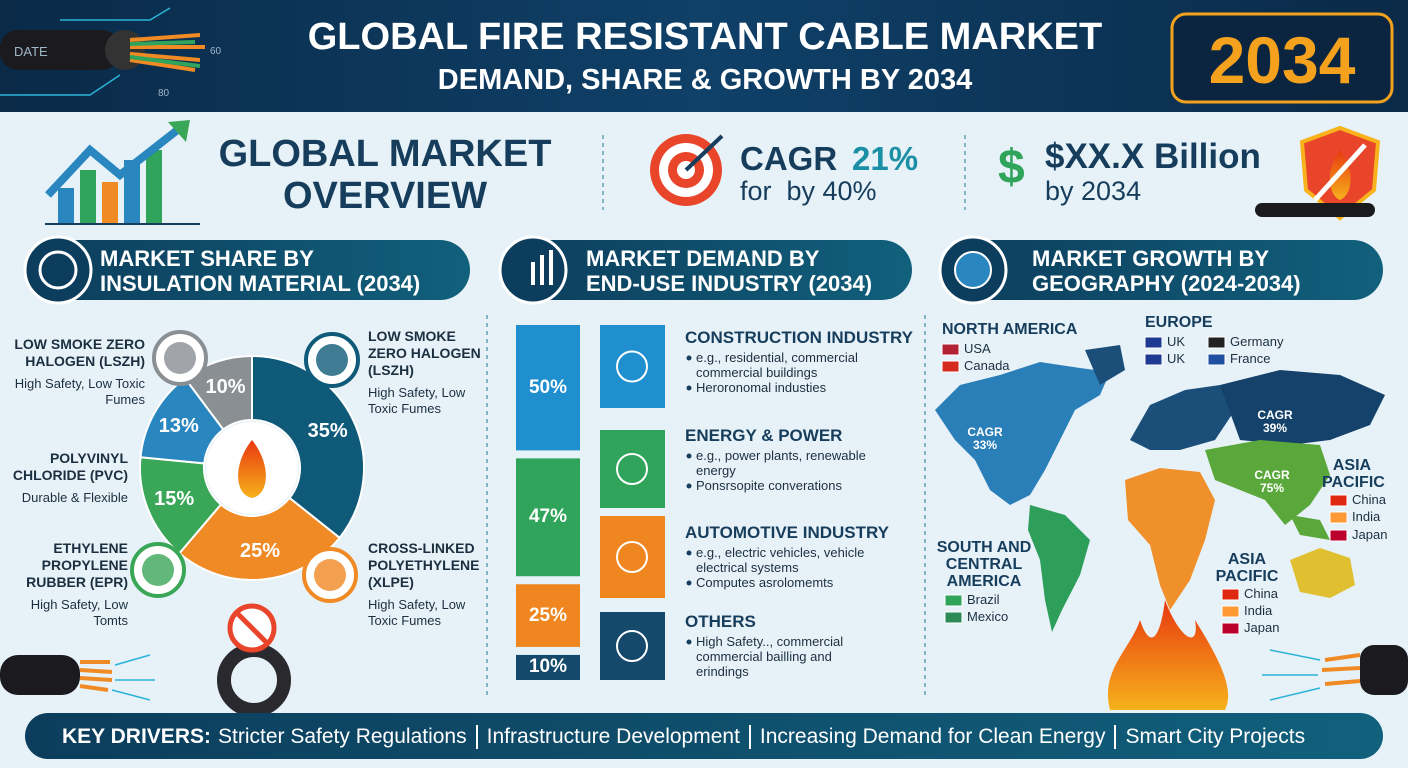  I want to click on industry-bullet: Computes asrolomemts, so click(765, 582).